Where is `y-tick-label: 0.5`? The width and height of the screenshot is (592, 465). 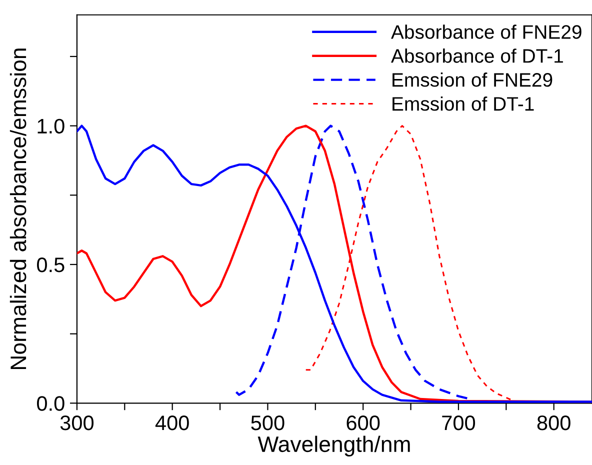
y-tick-label: 0.5 is located at coordinates (50, 264).